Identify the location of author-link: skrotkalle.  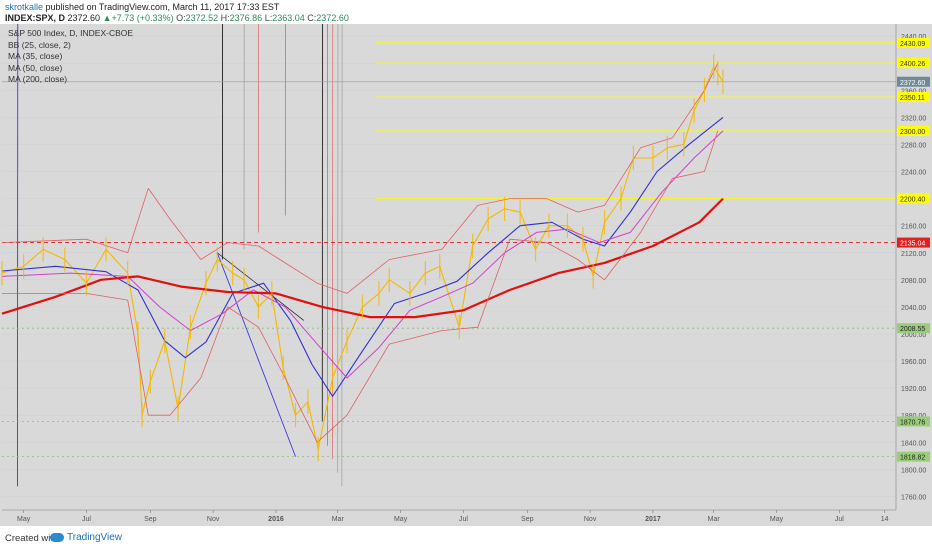
(24, 7).